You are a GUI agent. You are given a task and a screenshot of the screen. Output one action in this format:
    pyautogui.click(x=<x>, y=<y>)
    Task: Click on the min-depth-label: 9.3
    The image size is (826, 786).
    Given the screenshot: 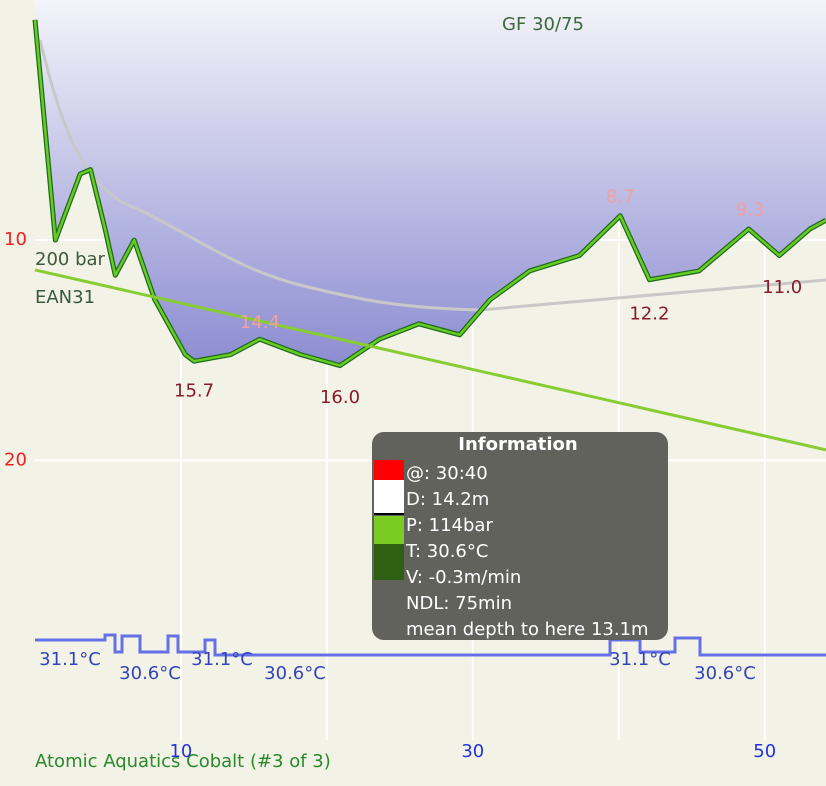 What is the action you would take?
    pyautogui.click(x=750, y=210)
    